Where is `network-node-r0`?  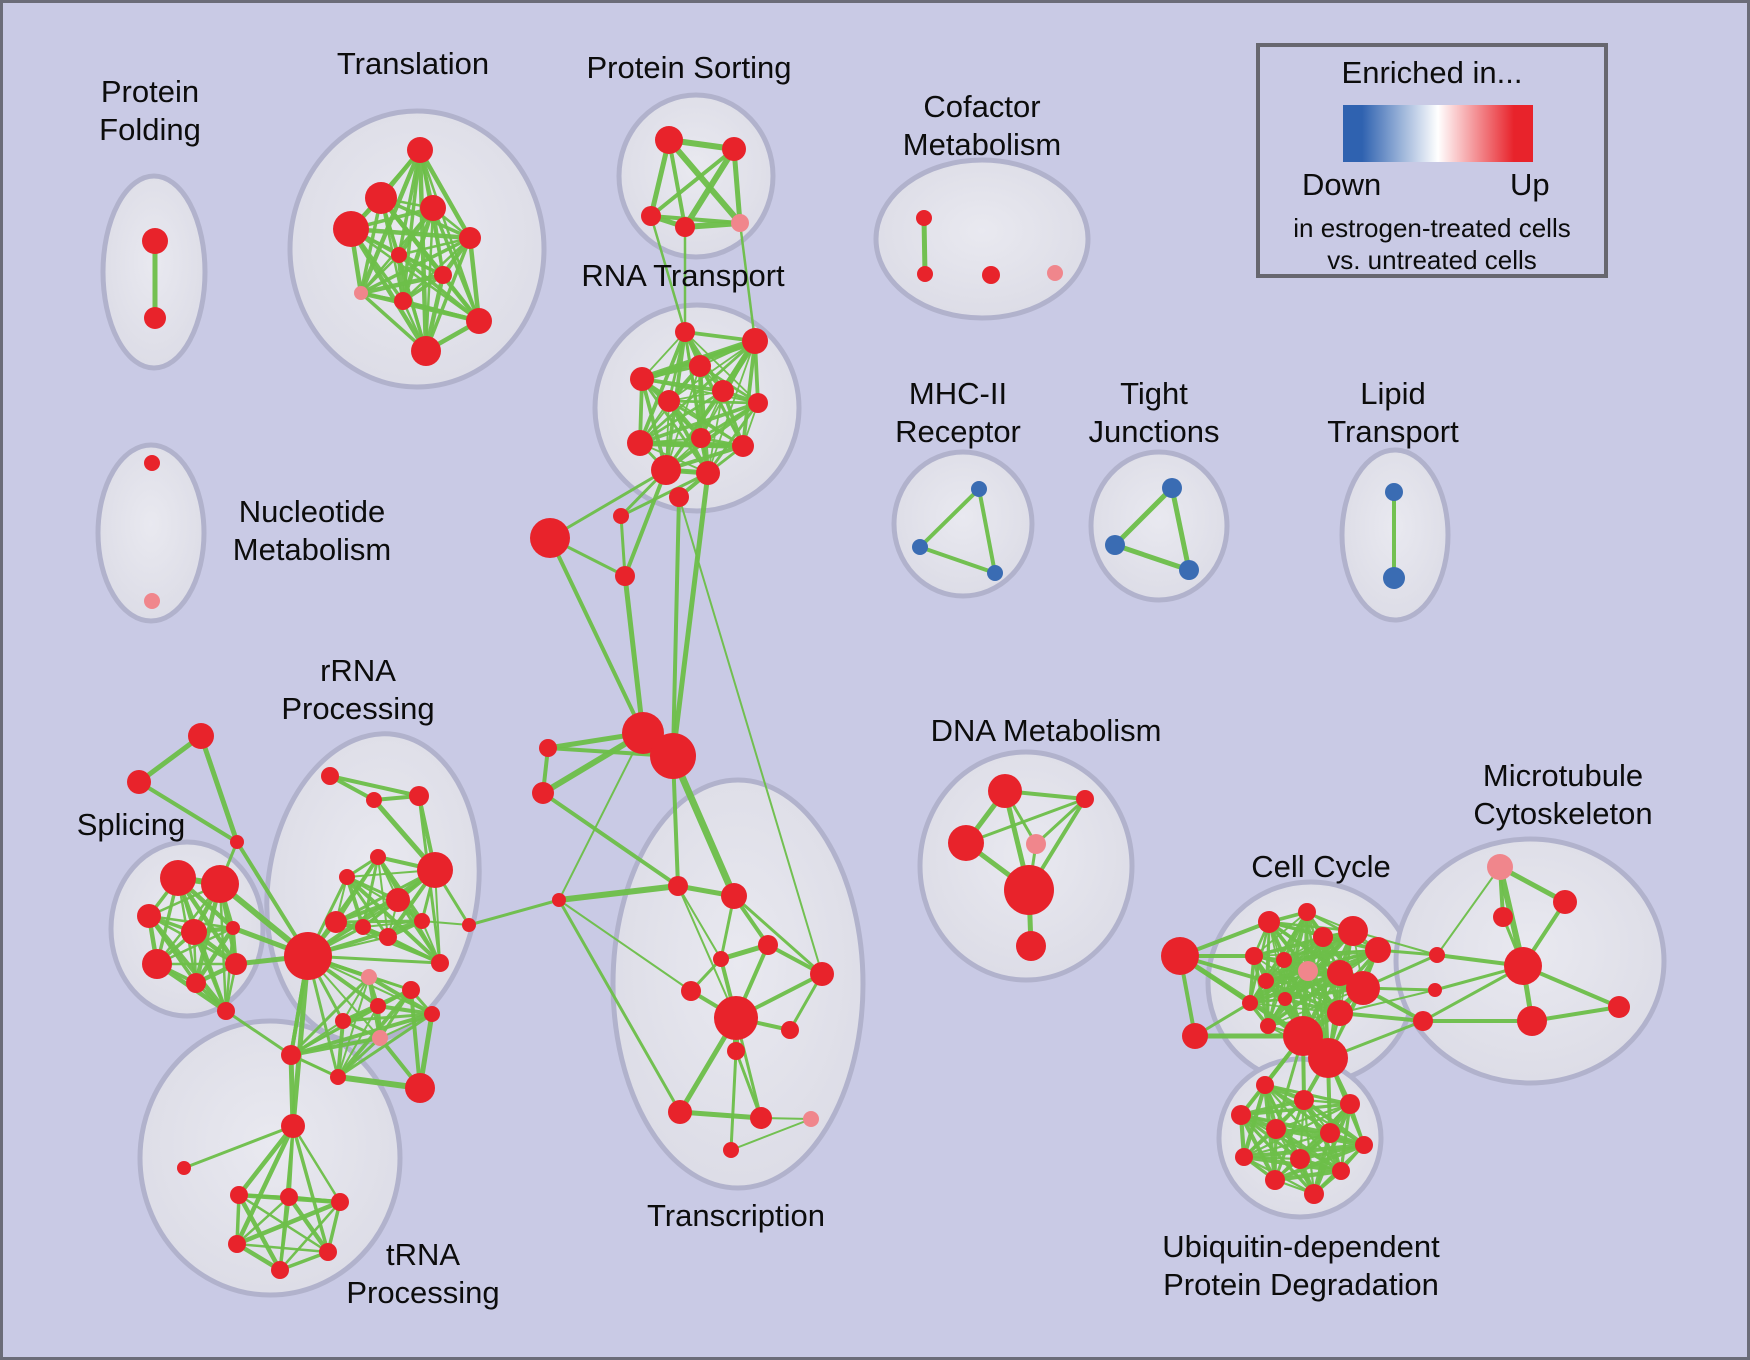 network-node-r0 is located at coordinates (330, 776).